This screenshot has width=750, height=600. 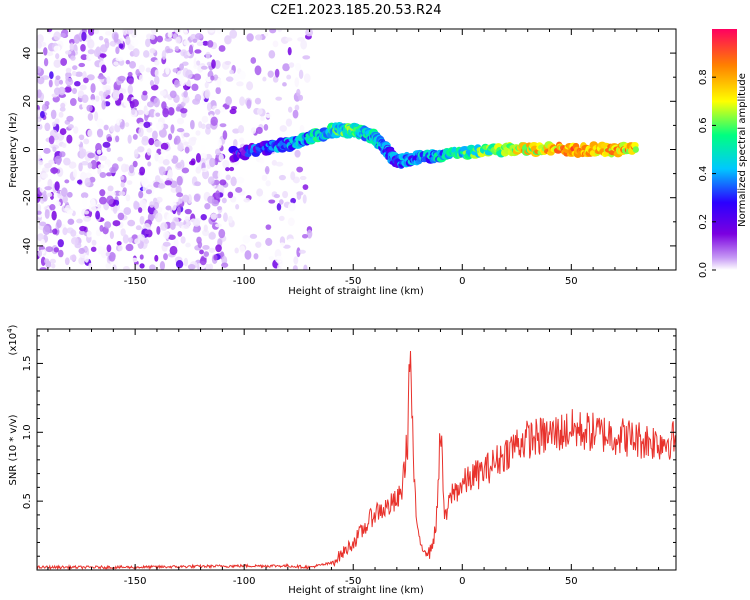 What do you see at coordinates (571, 281) in the screenshot?
I see `x-tick-label: 50` at bounding box center [571, 281].